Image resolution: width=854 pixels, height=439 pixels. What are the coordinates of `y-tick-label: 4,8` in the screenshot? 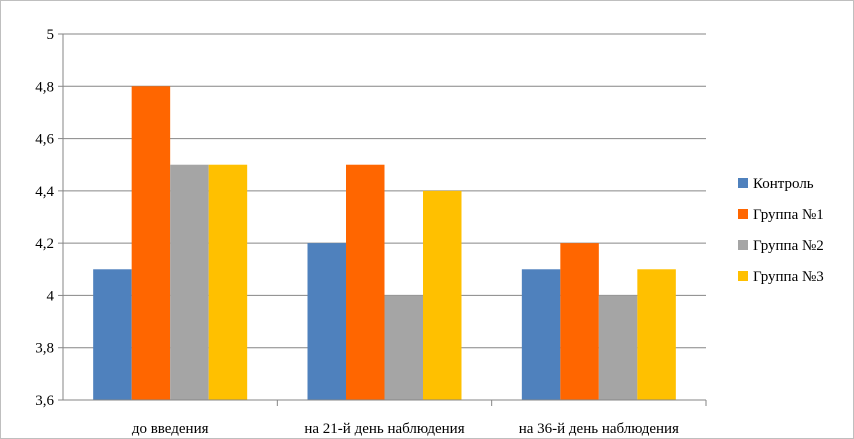 It's located at (44, 87).